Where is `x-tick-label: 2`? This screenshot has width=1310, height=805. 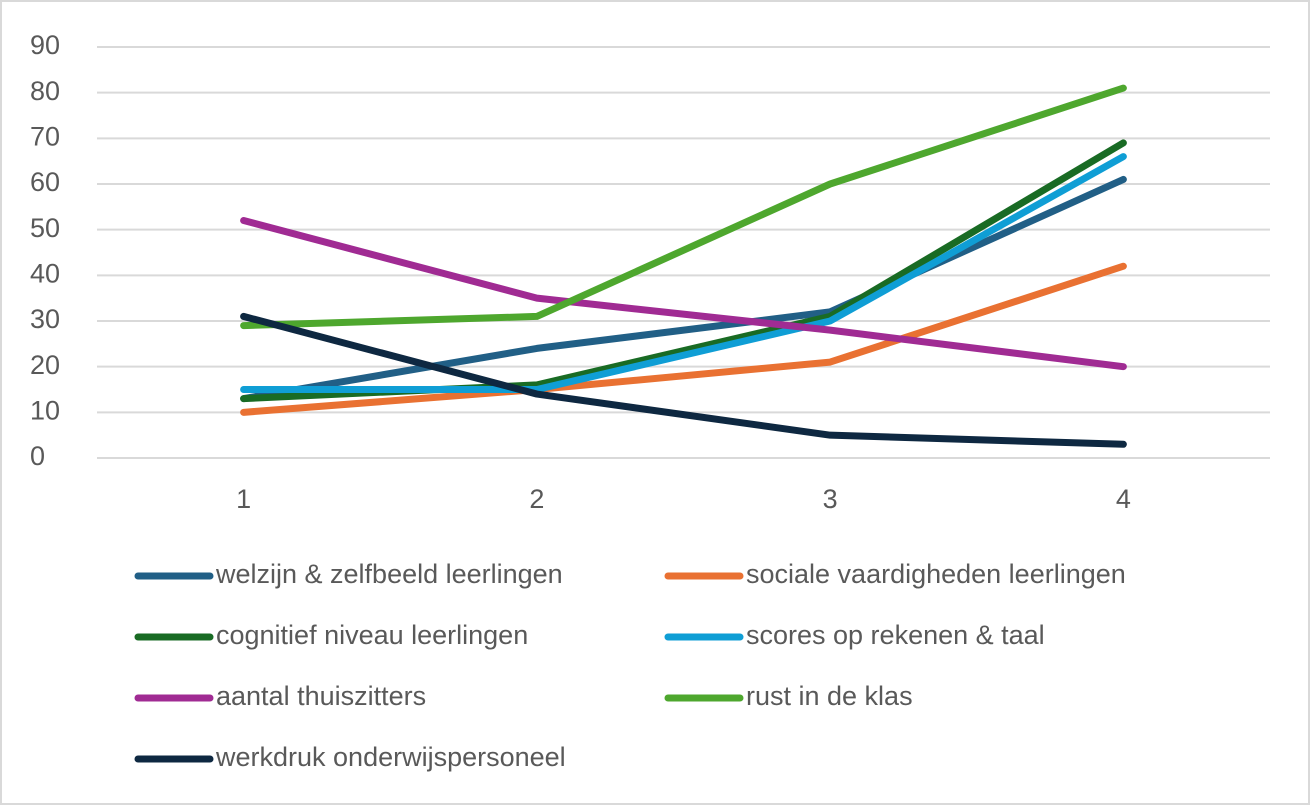 x-tick-label: 2 is located at coordinates (536, 499).